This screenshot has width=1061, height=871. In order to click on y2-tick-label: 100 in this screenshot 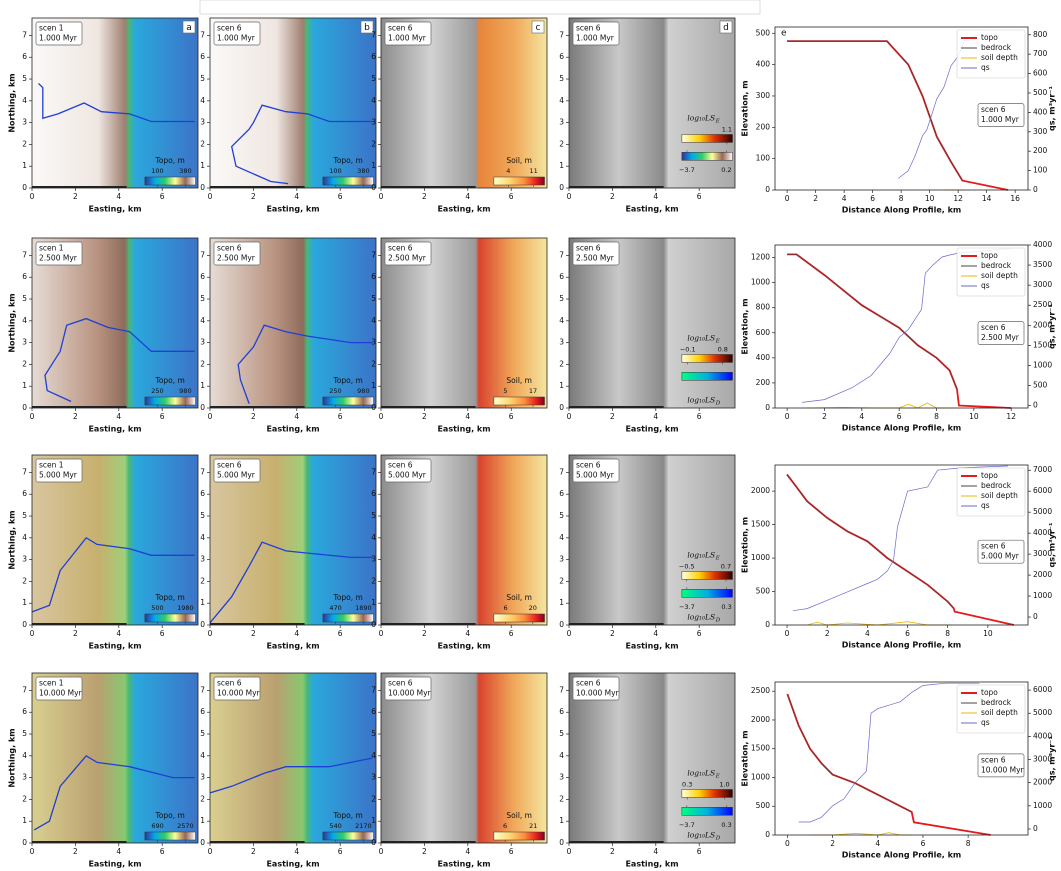, I will do `click(1040, 170)`.